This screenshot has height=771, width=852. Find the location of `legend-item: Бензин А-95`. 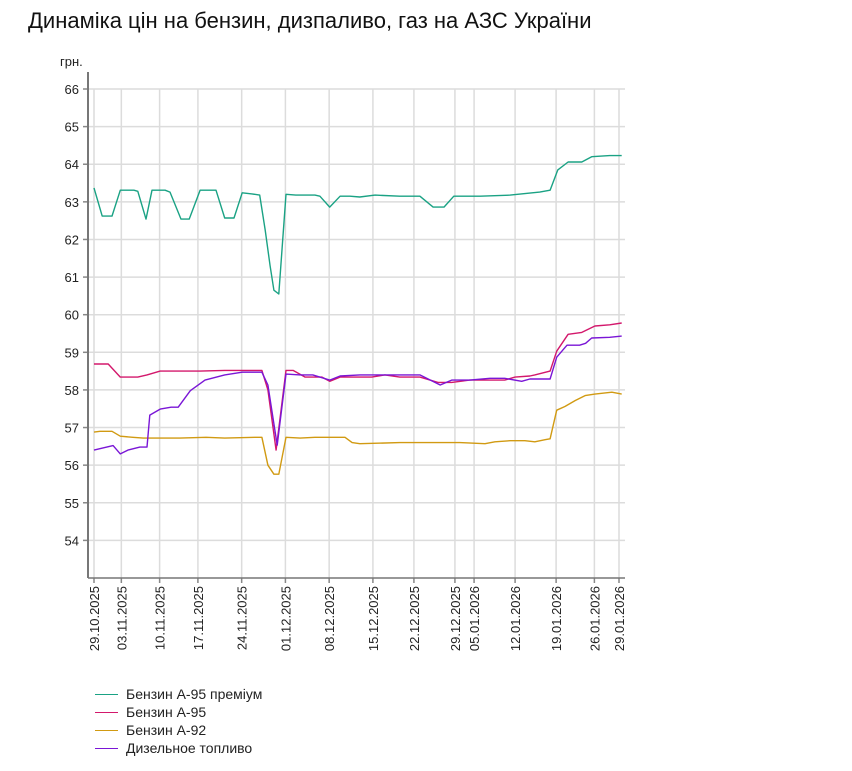

legend-item: Бензин А-95 is located at coordinates (178, 712).